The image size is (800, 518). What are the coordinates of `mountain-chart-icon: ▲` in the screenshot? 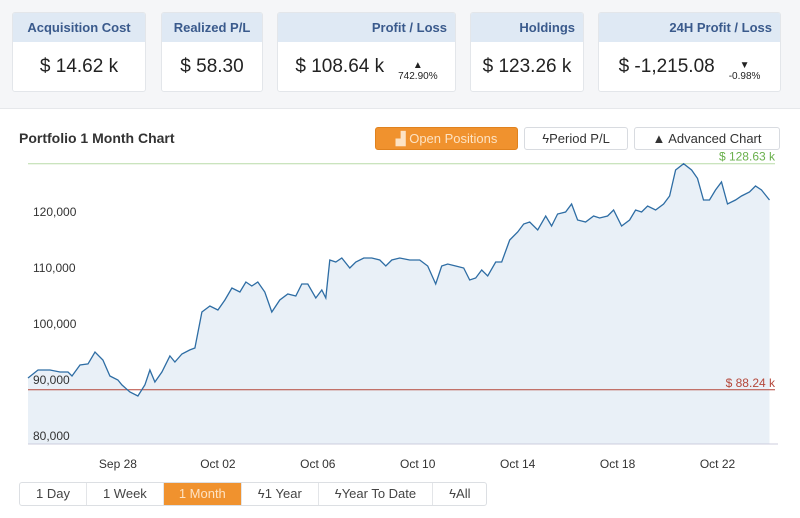 It's located at (660, 138).